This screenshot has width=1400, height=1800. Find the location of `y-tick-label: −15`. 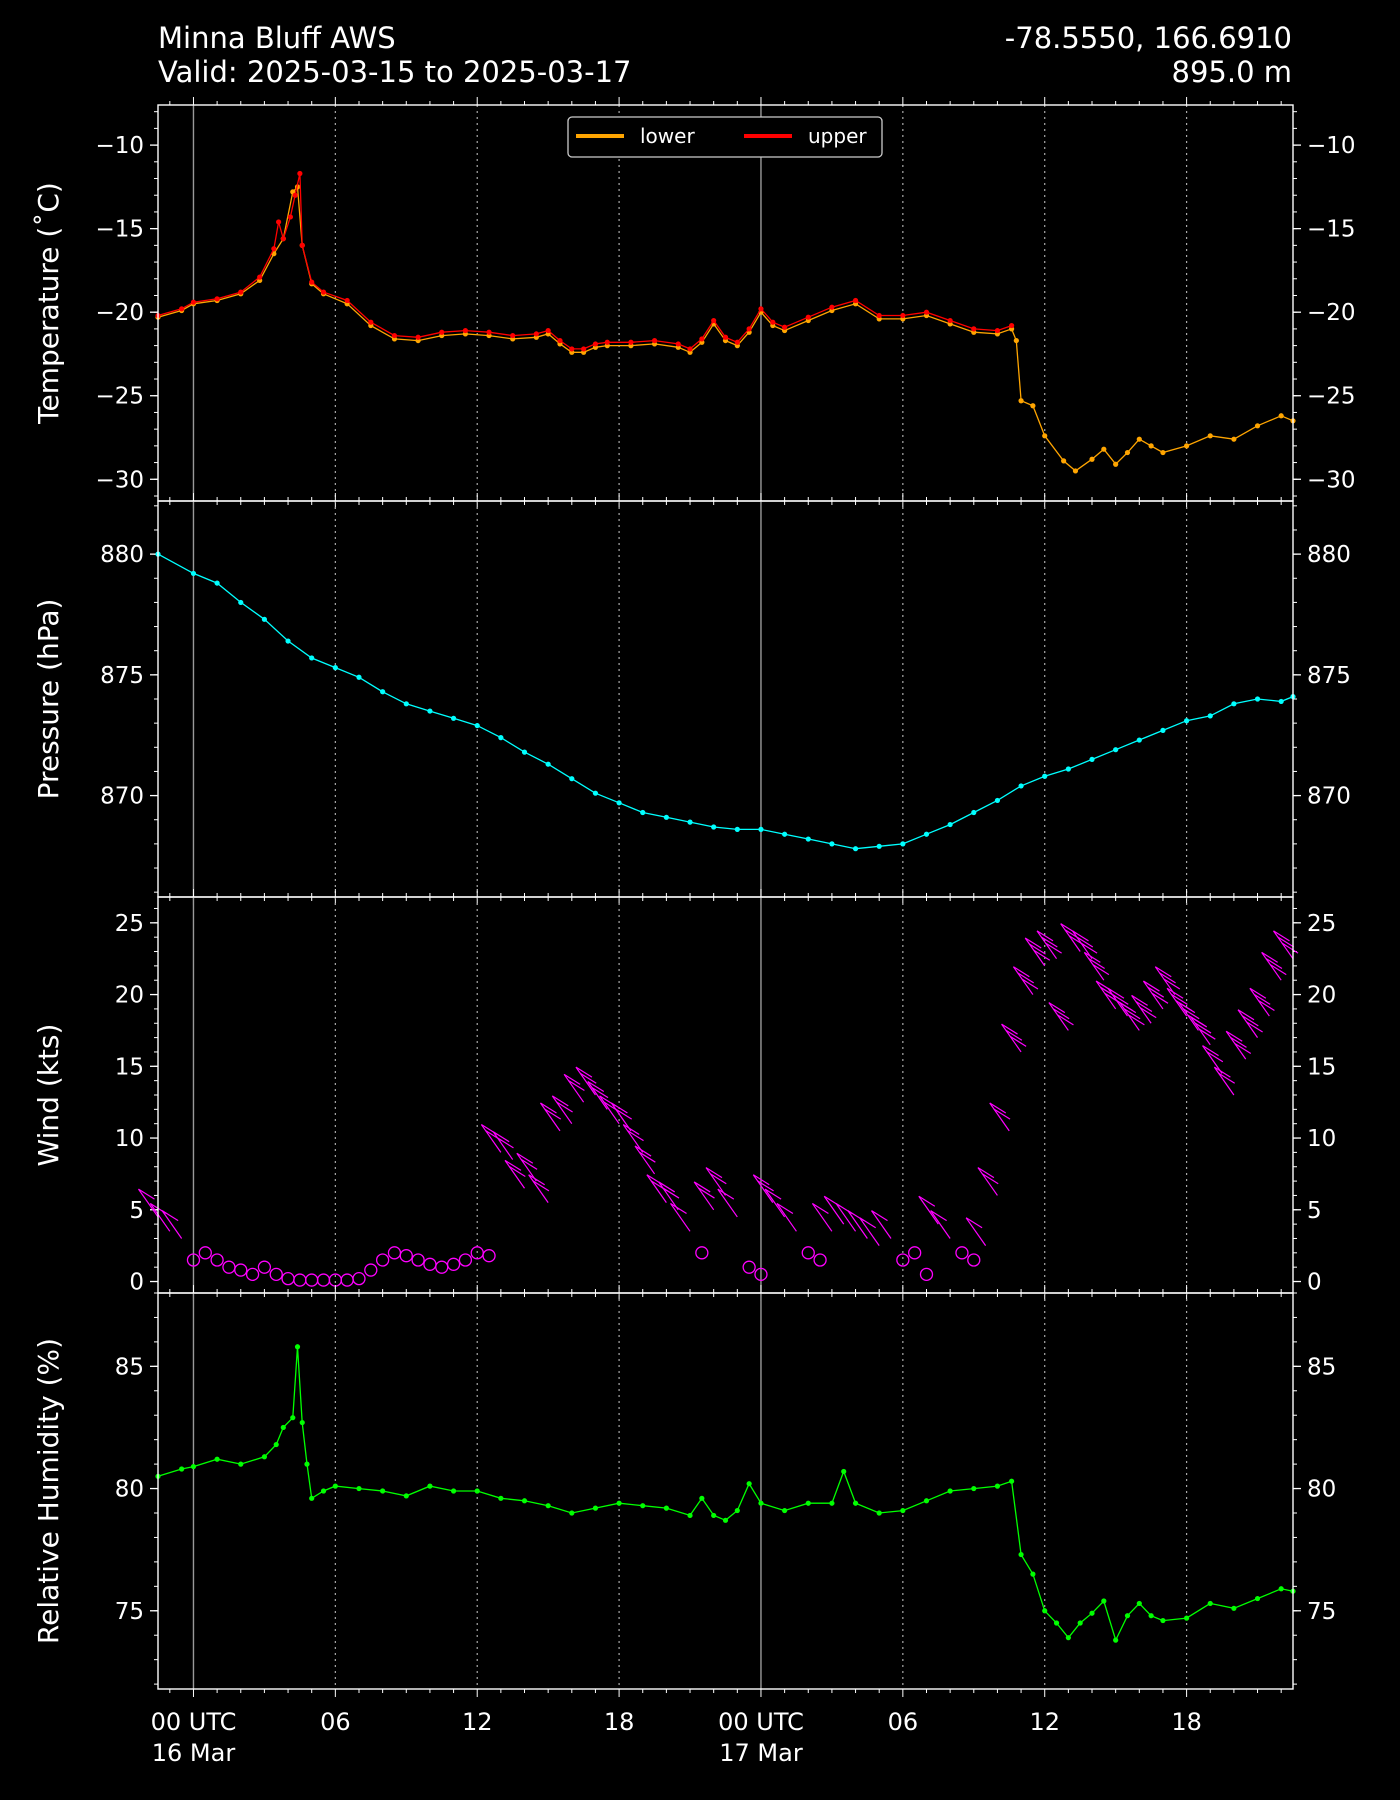

y-tick-label: −15 is located at coordinates (119, 230).